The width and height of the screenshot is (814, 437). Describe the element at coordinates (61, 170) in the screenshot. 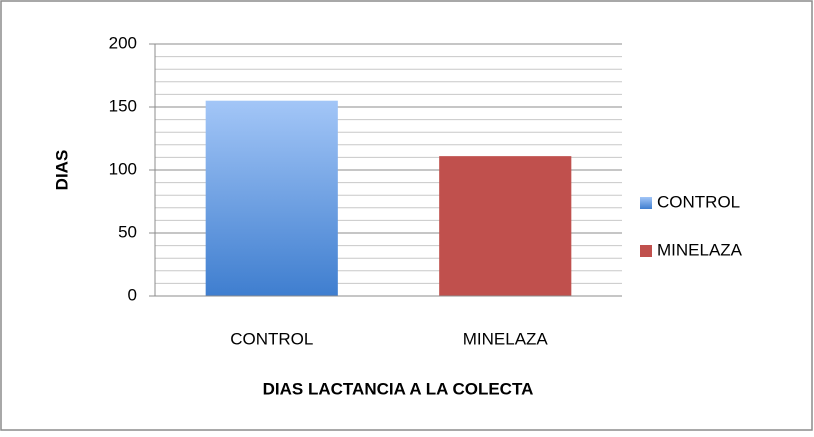

I see `y-axis-label: DIAS` at that location.